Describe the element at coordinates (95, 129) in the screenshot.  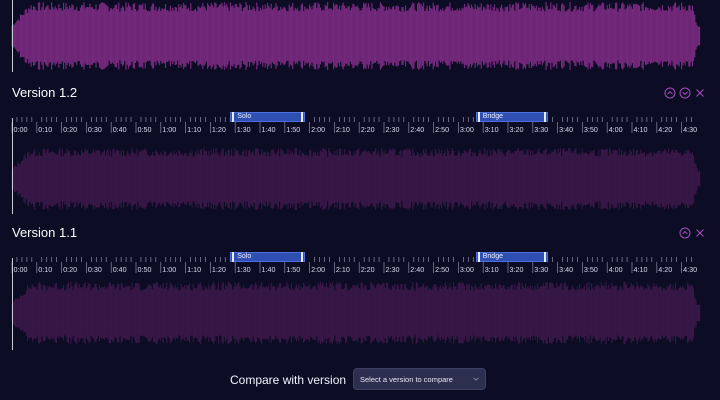
I see `tick-label: 0:30` at that location.